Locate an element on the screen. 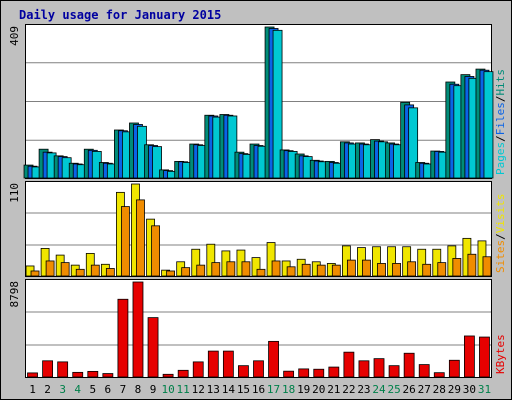  legend-middle-item-0: Sites is located at coordinates (500, 256).